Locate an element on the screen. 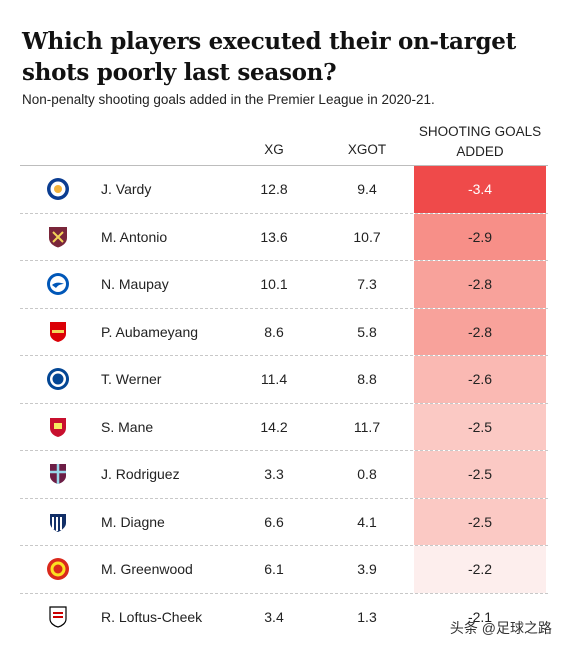  xgot-value: 4.1 is located at coordinates (367, 521).